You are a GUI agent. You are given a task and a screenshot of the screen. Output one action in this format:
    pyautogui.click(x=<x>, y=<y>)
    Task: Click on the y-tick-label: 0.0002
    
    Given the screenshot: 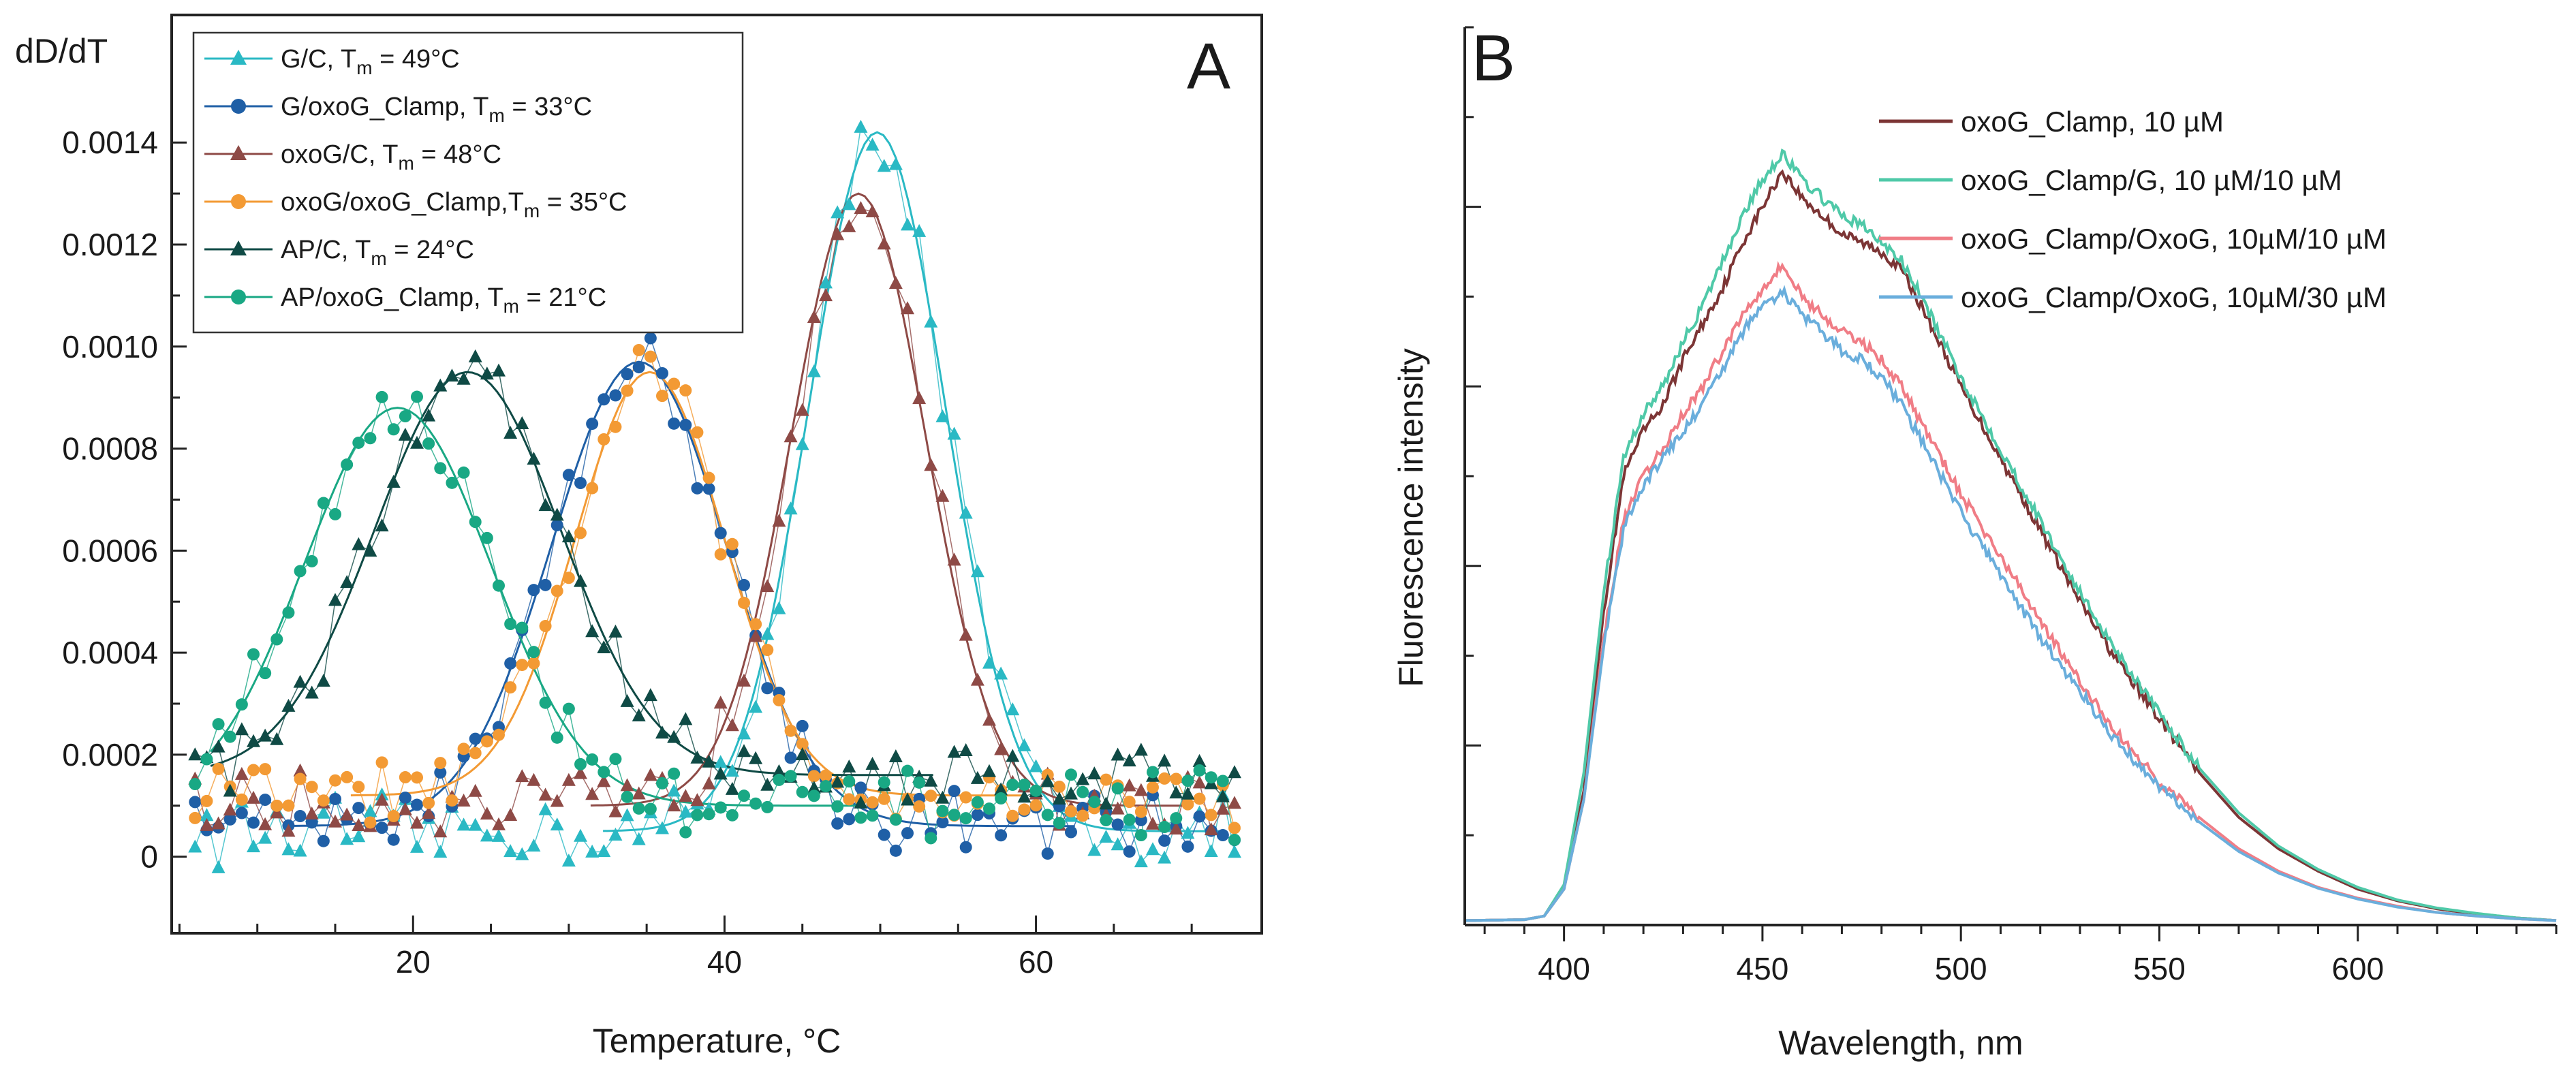 What is the action you would take?
    pyautogui.click(x=110, y=754)
    